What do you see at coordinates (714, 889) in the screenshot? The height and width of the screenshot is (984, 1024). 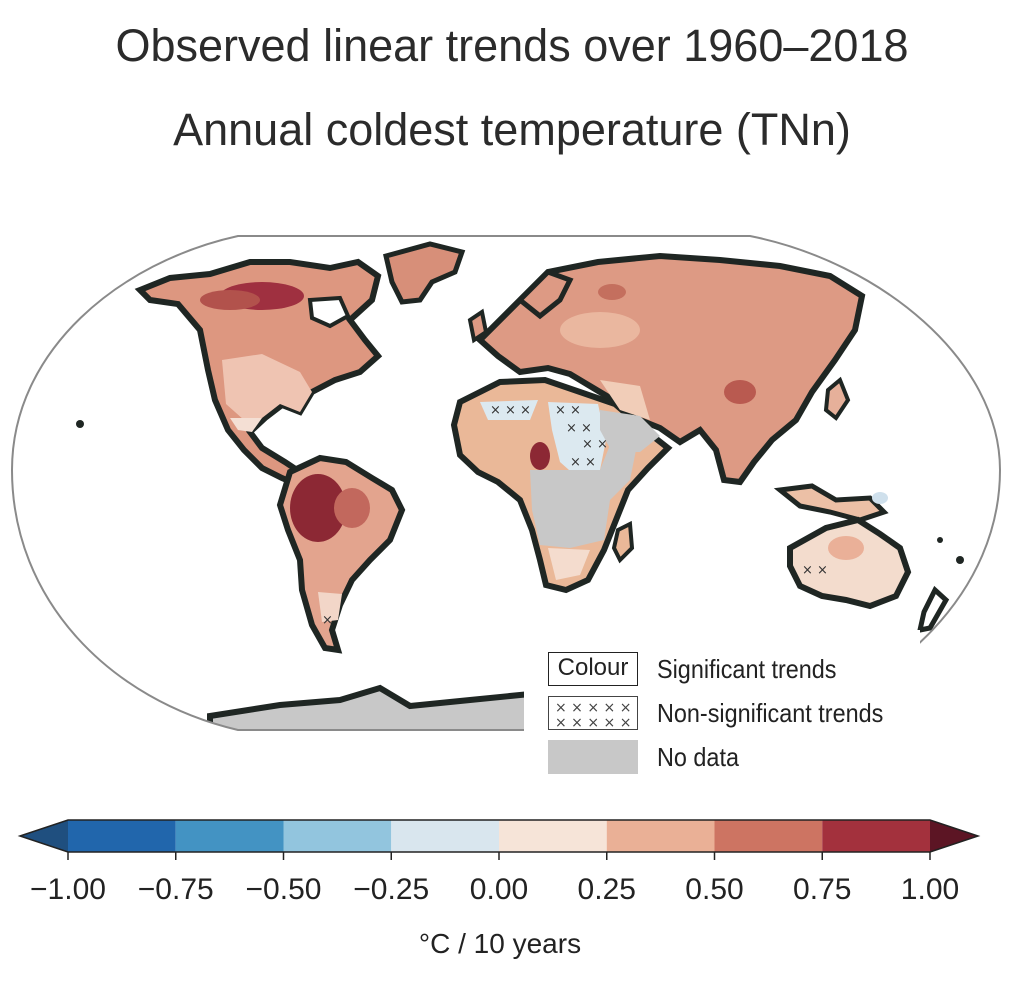 I see `colorbar-tick-label: 0.50` at bounding box center [714, 889].